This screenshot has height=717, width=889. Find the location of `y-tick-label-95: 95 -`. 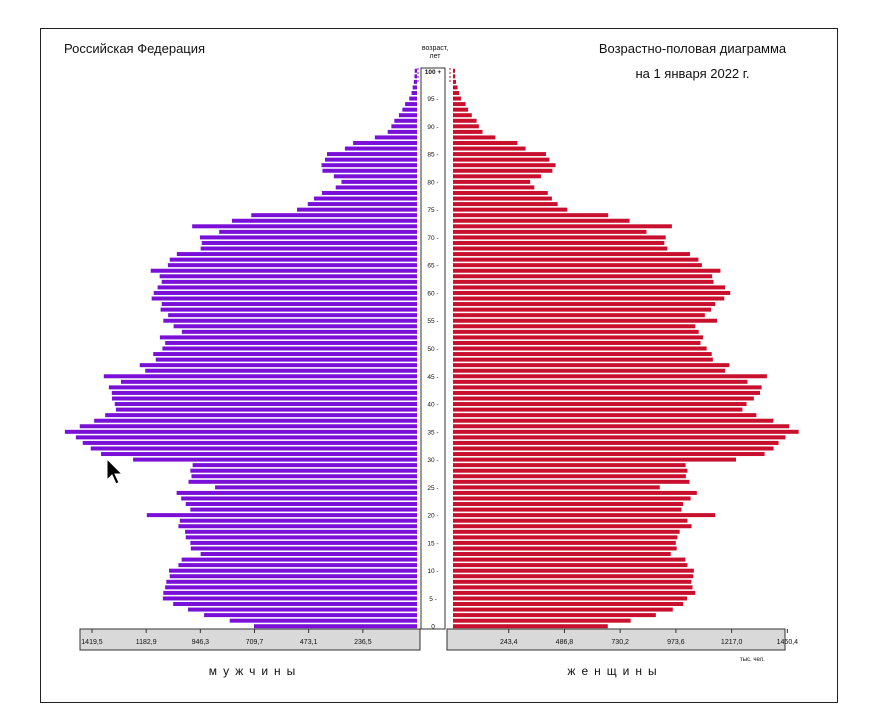

y-tick-label-95: 95 - is located at coordinates (432, 99).